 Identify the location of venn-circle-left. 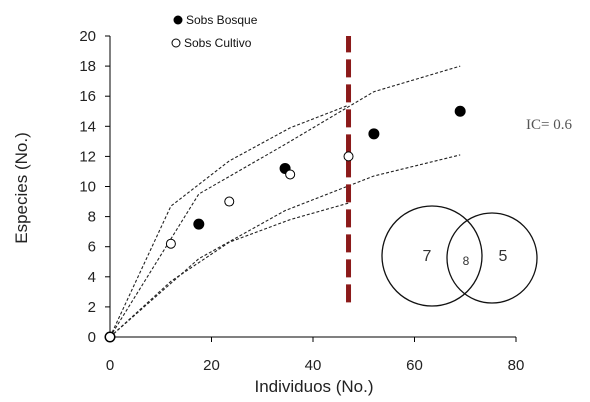
(432, 256).